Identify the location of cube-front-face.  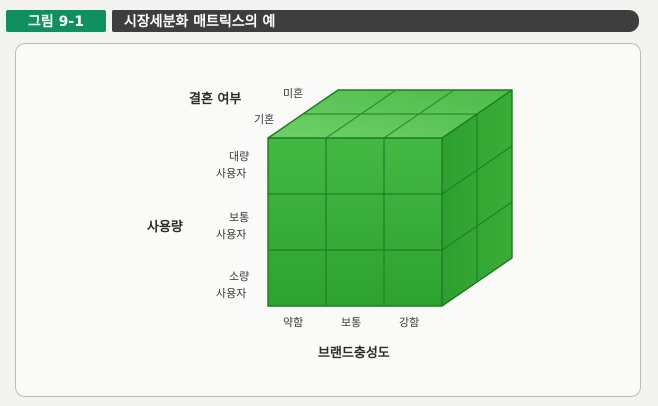
(355, 222).